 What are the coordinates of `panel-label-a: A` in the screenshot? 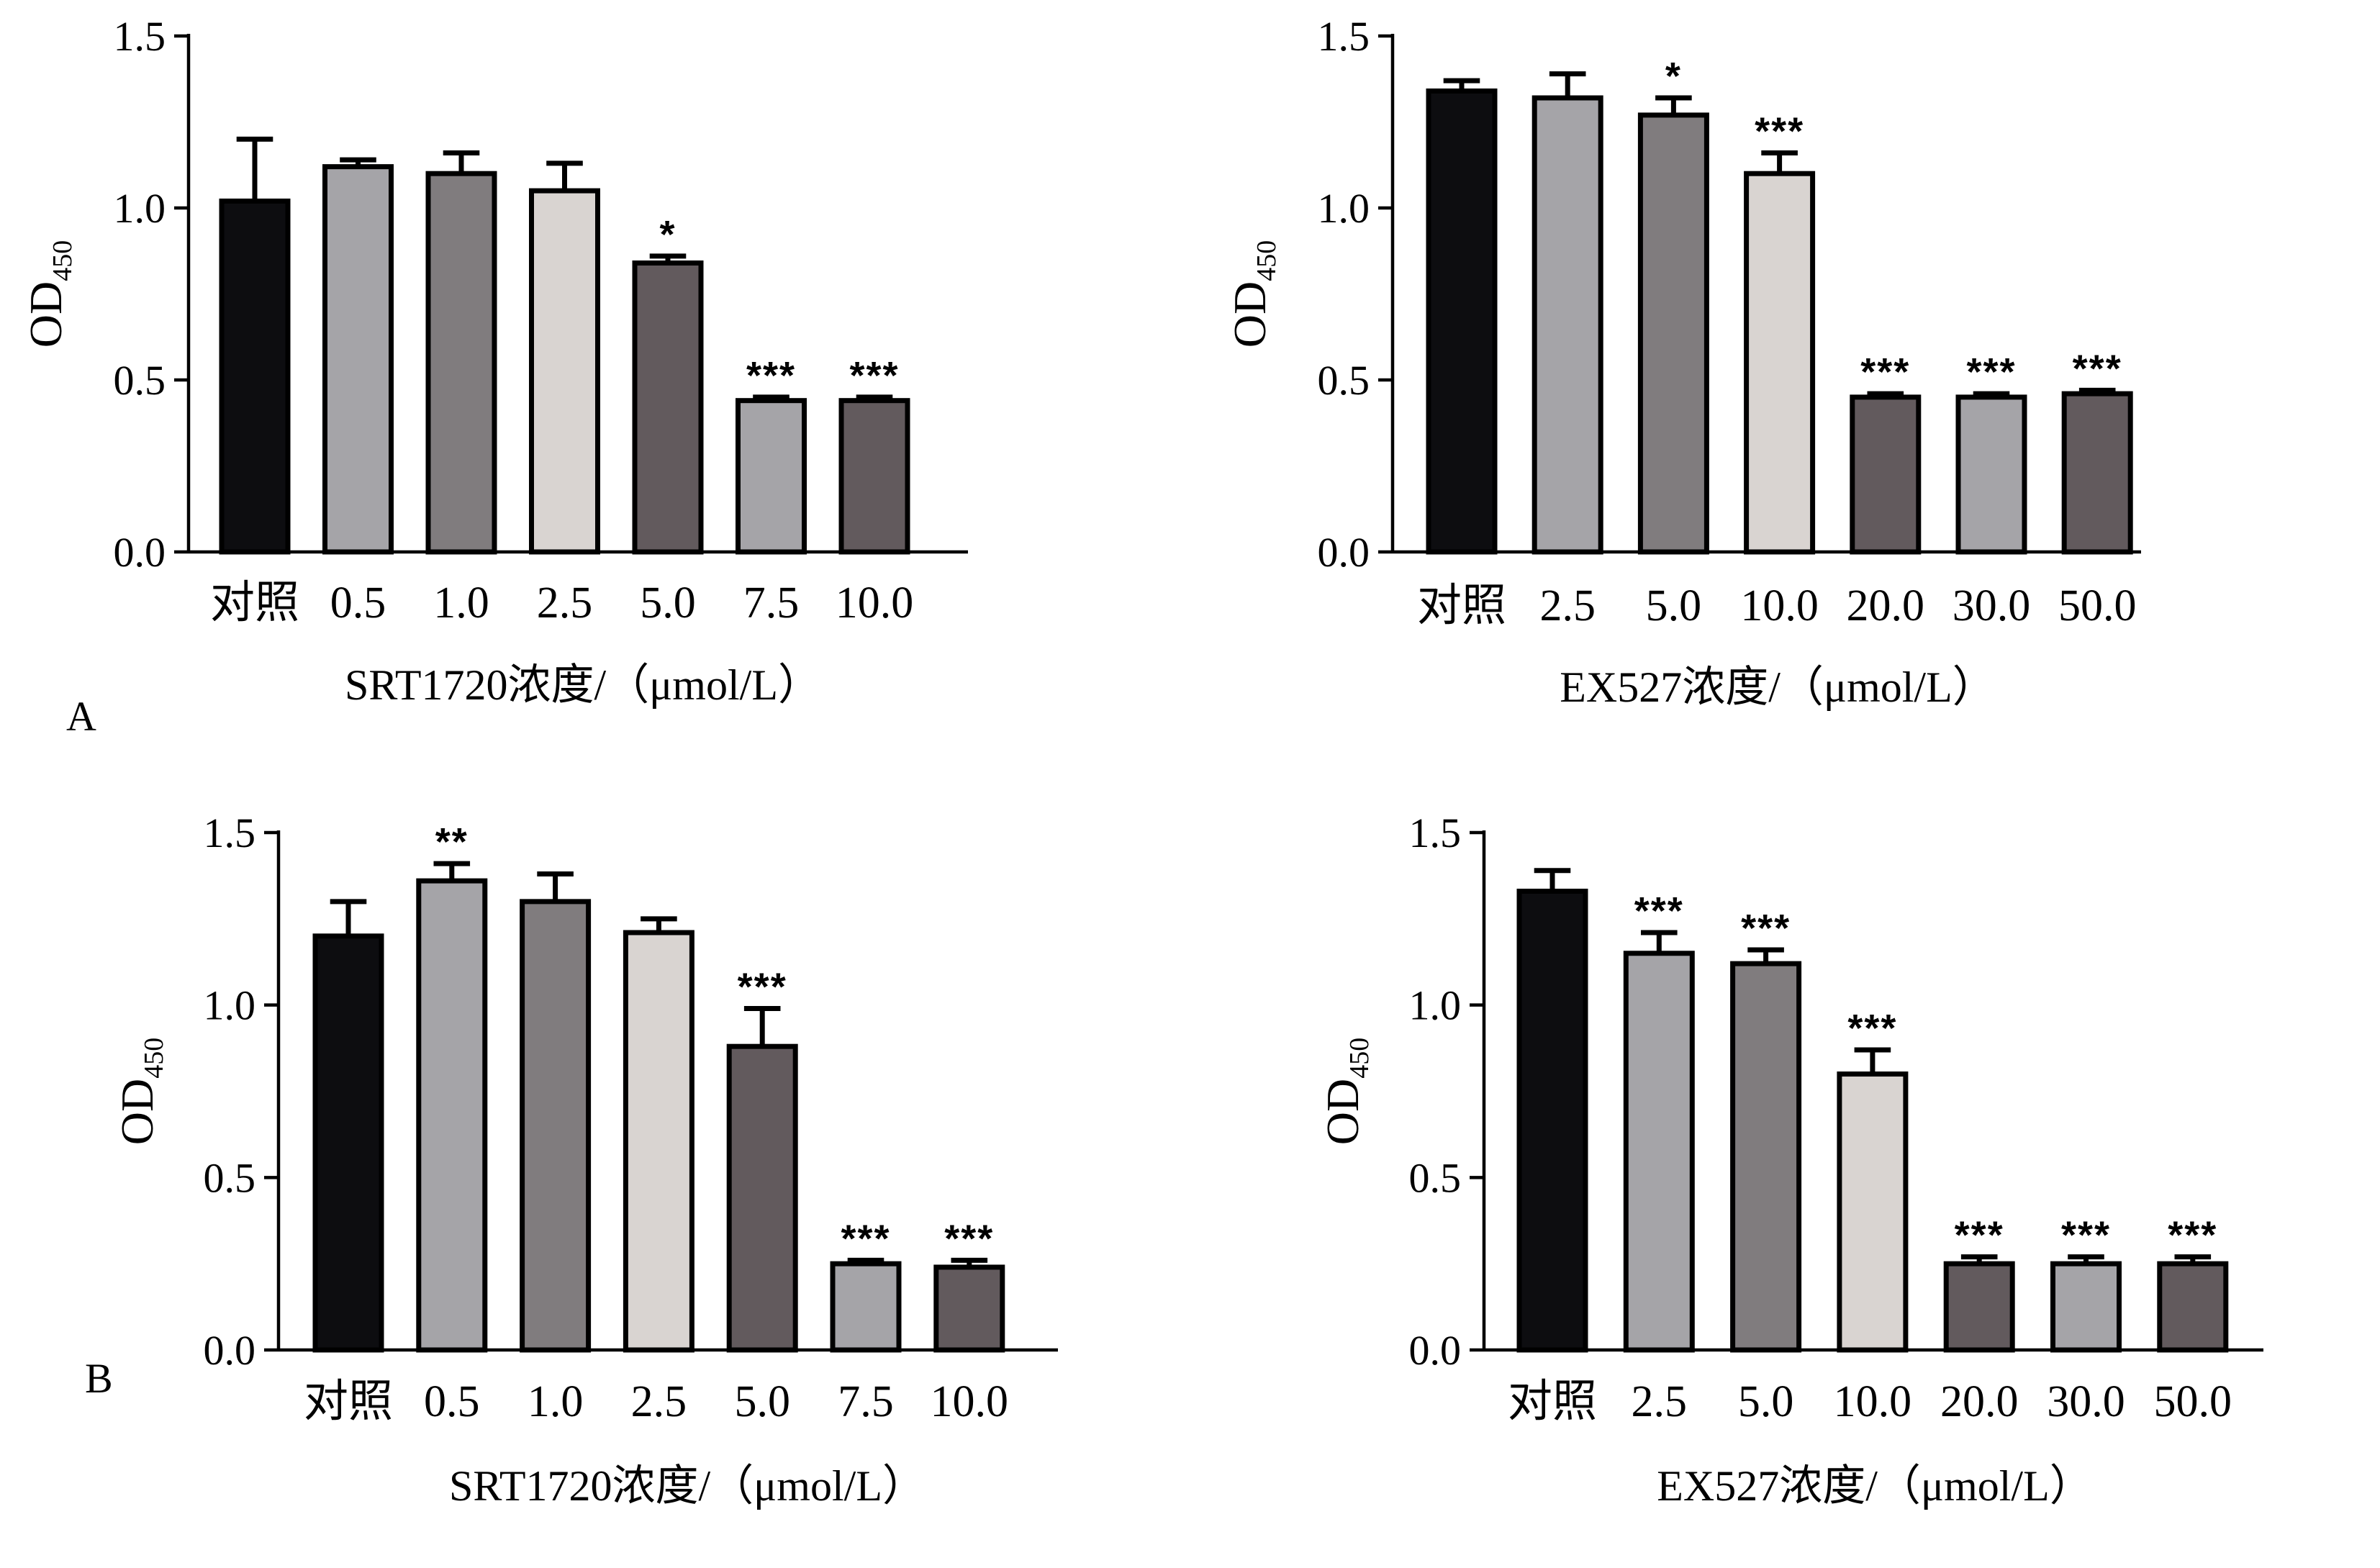 It's located at (81, 717).